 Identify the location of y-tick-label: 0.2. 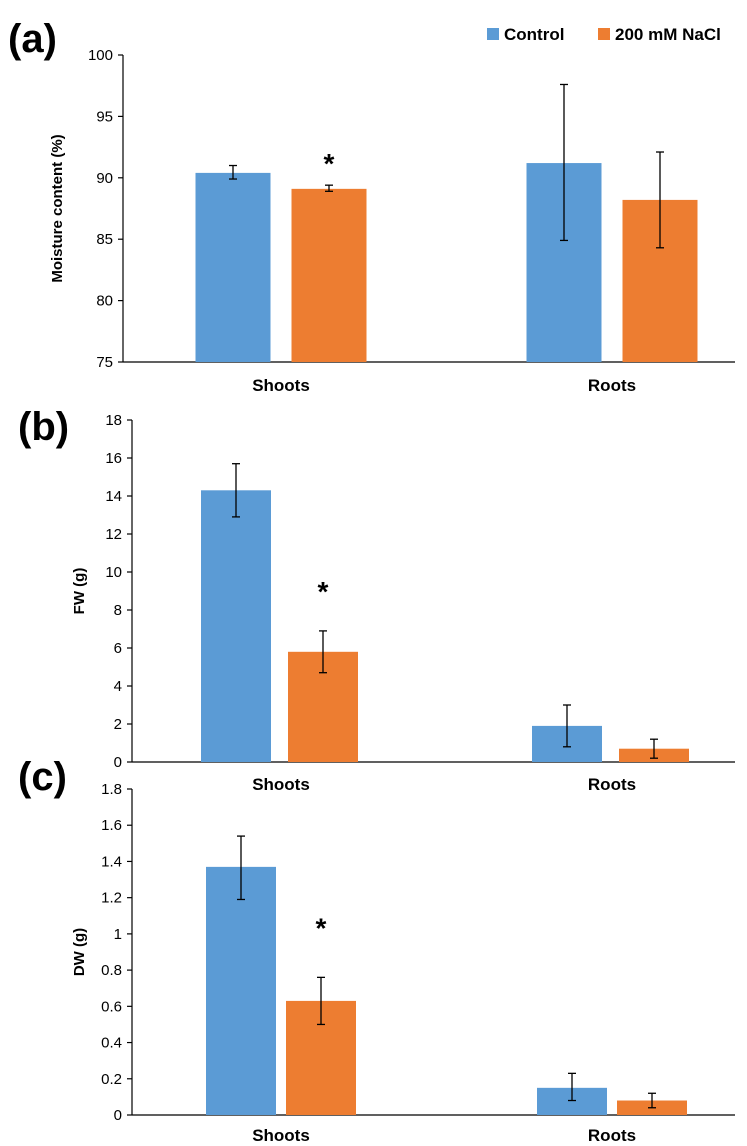
(111, 1079).